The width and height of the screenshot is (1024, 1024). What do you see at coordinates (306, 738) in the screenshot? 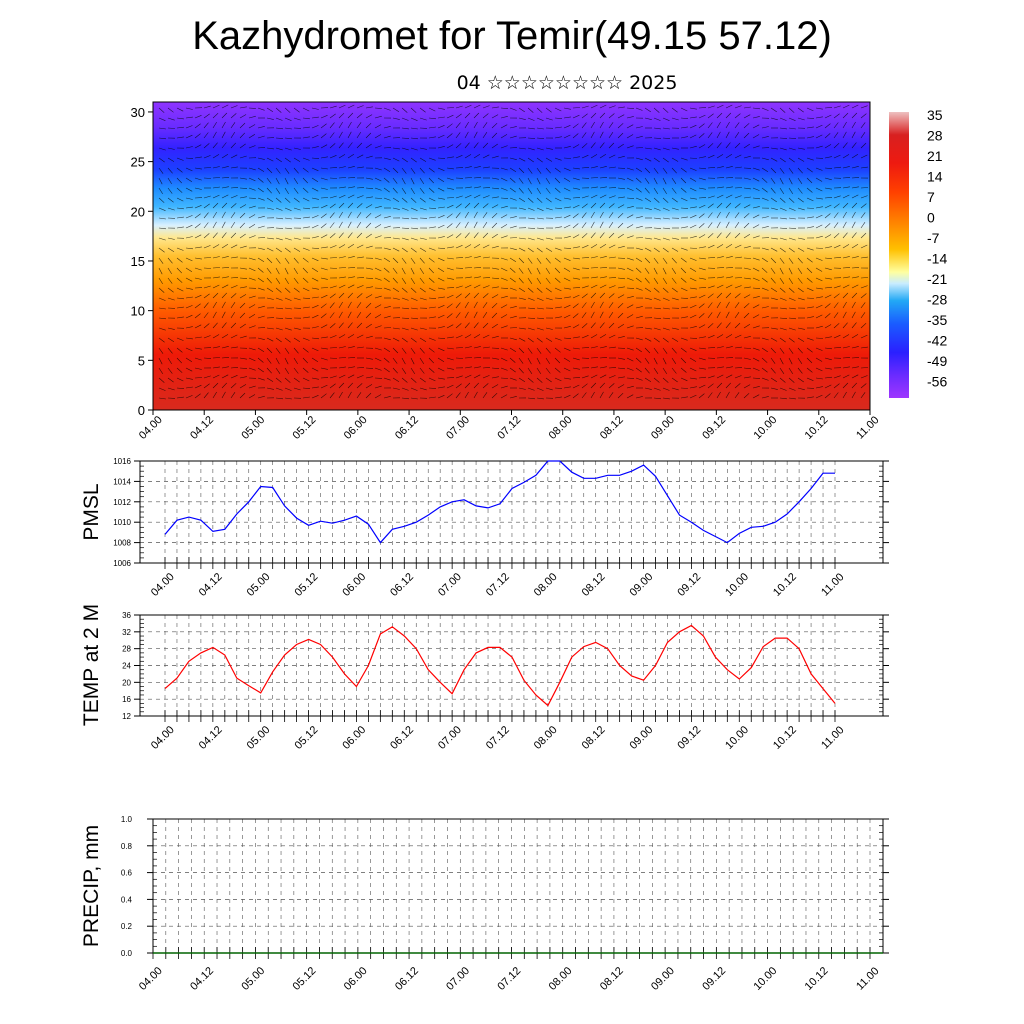
I see `x-tick-label: 05.12` at bounding box center [306, 738].